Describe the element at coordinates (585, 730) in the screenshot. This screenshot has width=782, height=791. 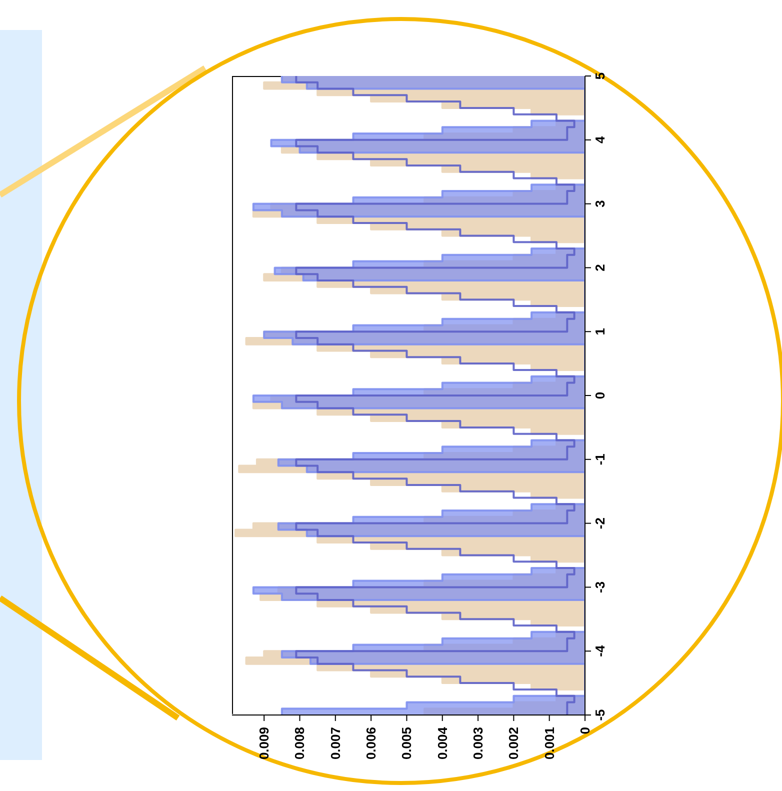
I see `x-tick-label: 0` at that location.